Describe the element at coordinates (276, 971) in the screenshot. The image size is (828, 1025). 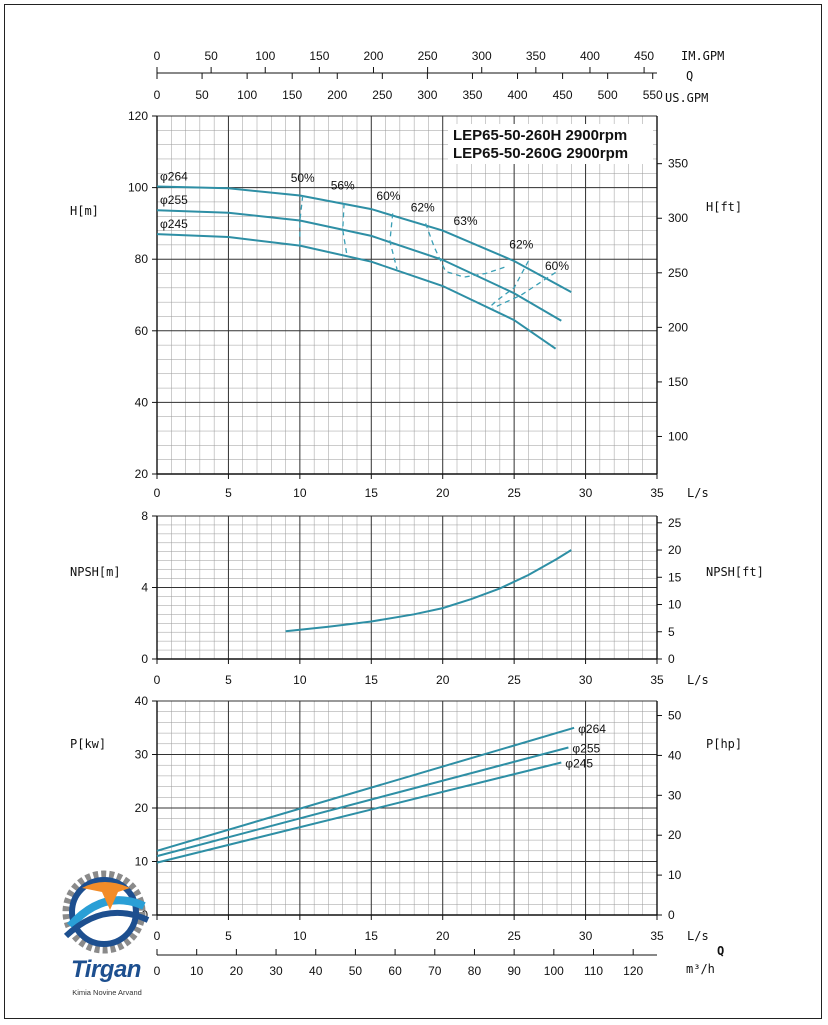
I see `m3h-tick-label: 30` at that location.